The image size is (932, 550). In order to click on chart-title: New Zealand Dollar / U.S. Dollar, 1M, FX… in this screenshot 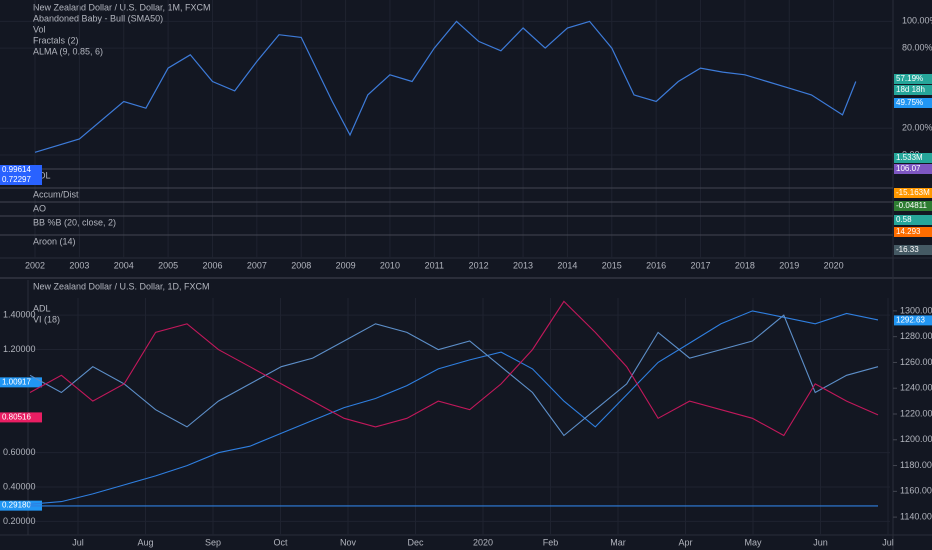, I will do `click(122, 7)`.